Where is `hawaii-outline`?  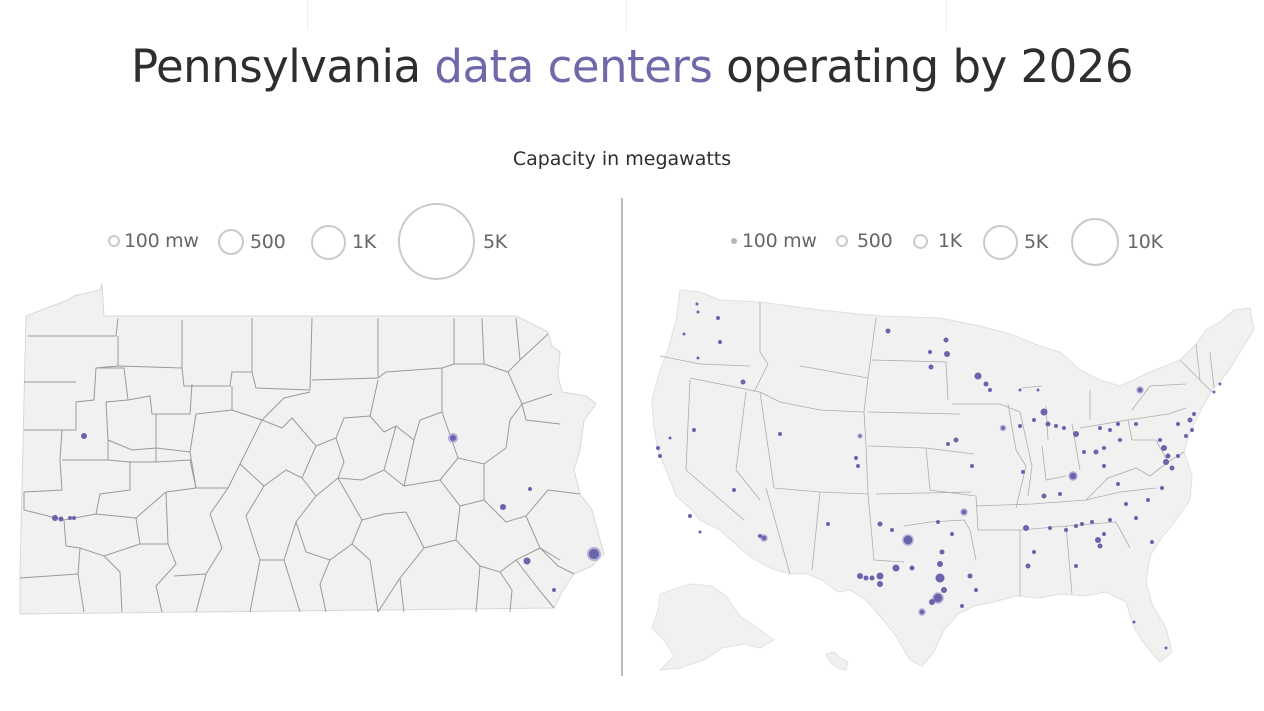 hawaii-outline is located at coordinates (837, 661).